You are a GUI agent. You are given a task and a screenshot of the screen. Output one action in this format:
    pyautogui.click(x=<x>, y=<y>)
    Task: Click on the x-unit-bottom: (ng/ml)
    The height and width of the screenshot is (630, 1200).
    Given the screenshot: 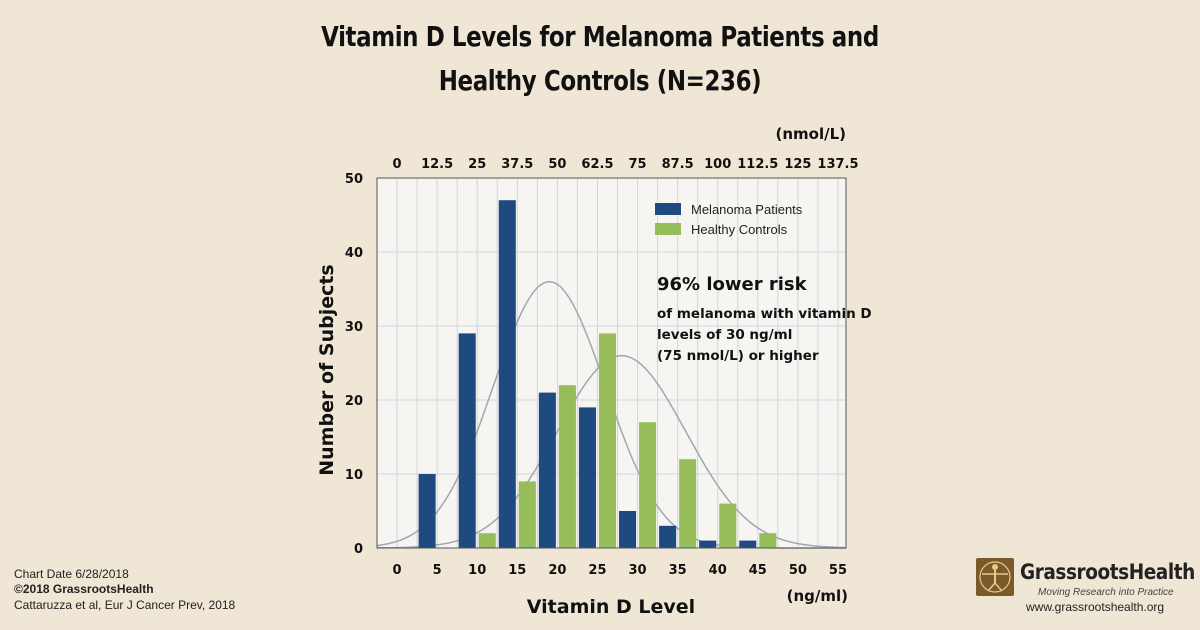 What is the action you would take?
    pyautogui.click(x=817, y=596)
    